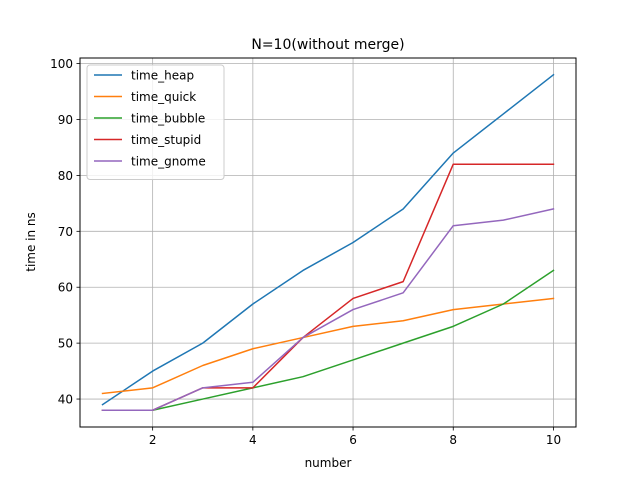  What do you see at coordinates (168, 162) in the screenshot?
I see `legend-label: time_gnome` at bounding box center [168, 162].